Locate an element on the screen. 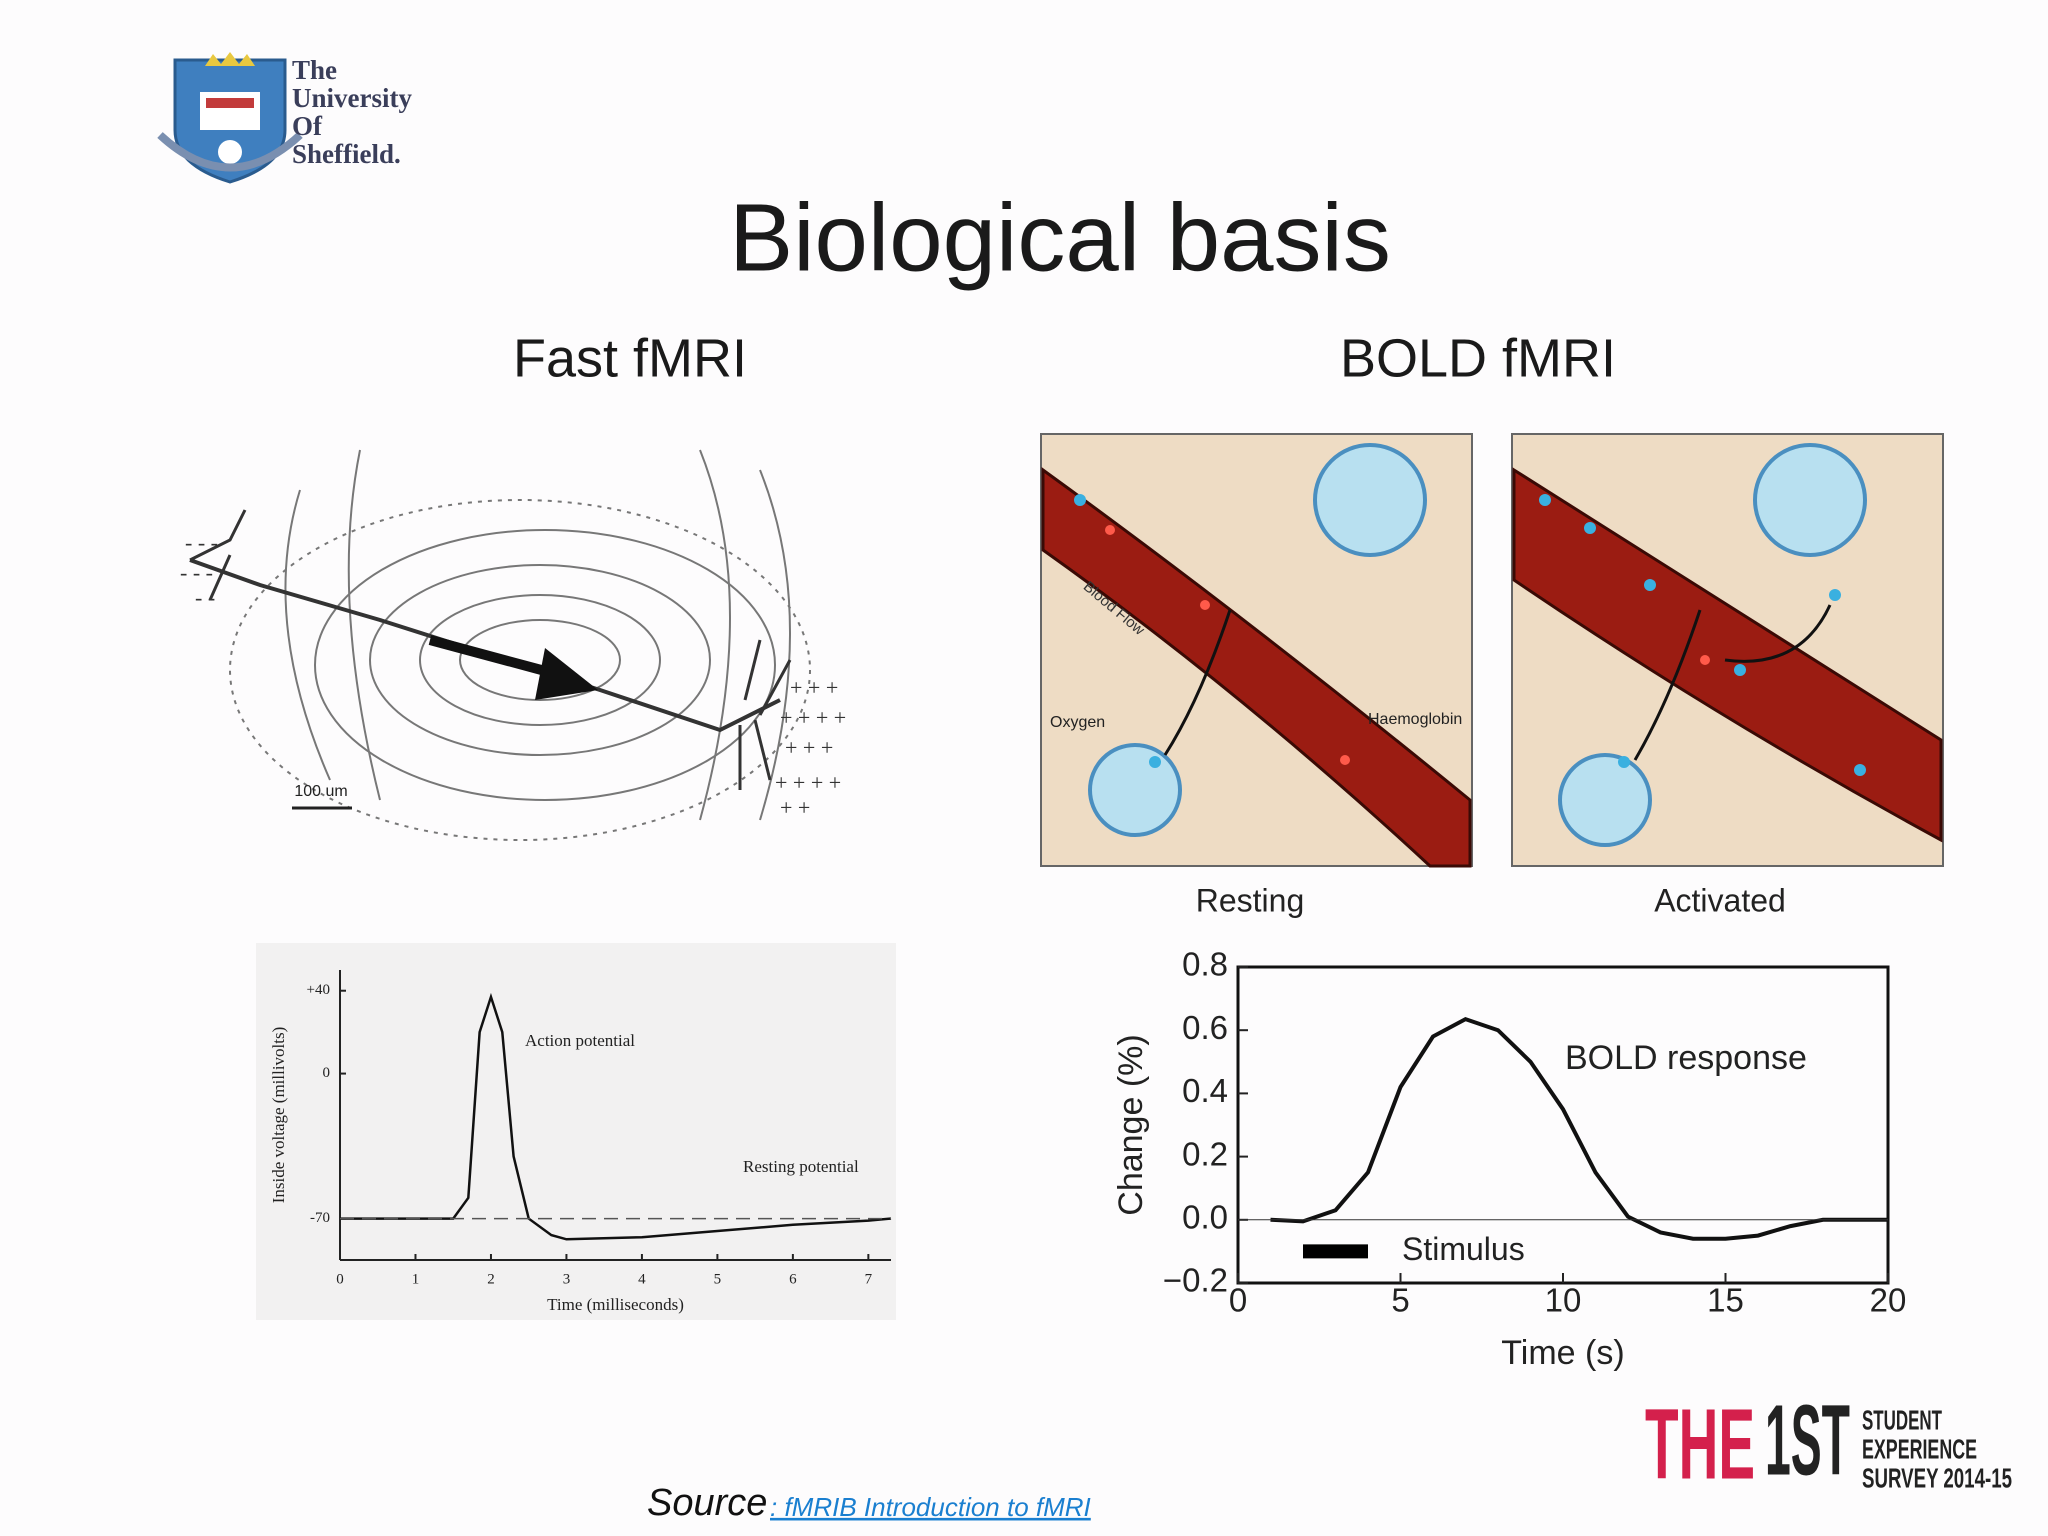 Image resolution: width=2048 pixels, height=1536 pixels. column-heading: BOLD fMRI is located at coordinates (1478, 358).